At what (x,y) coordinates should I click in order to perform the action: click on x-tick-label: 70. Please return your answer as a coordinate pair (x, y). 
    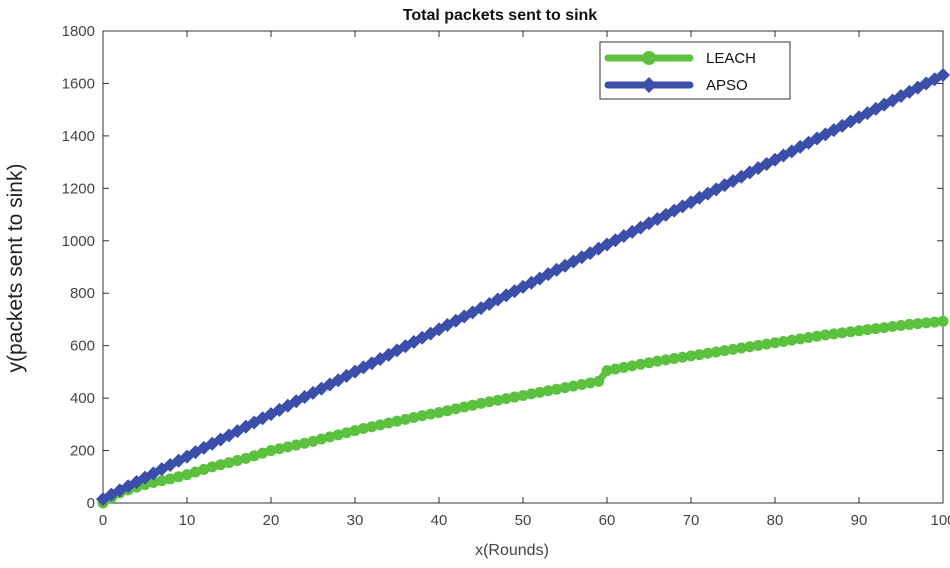
    Looking at the image, I should click on (691, 520).